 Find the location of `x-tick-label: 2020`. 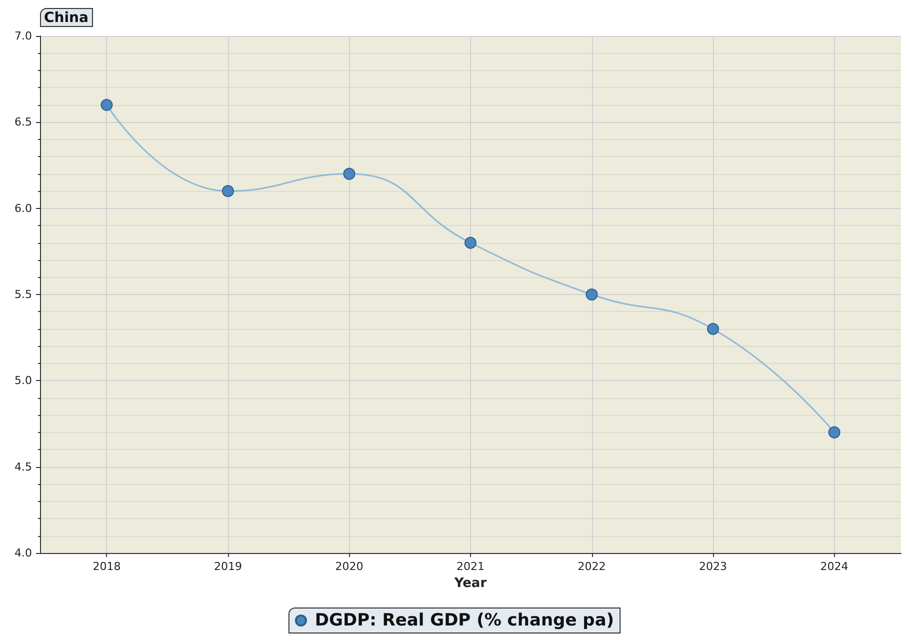

x-tick-label: 2020 is located at coordinates (349, 566).